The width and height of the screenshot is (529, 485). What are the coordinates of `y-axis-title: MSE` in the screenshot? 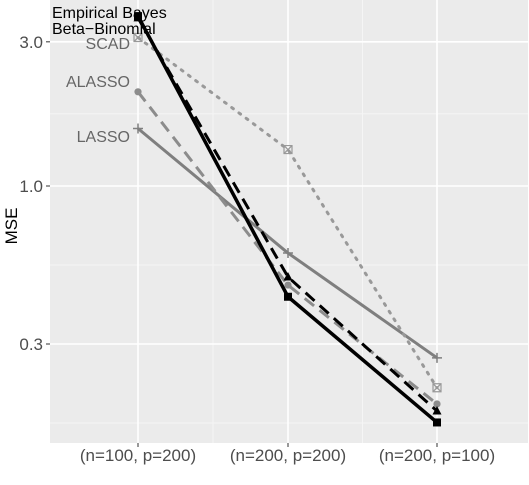 It's located at (11, 226).